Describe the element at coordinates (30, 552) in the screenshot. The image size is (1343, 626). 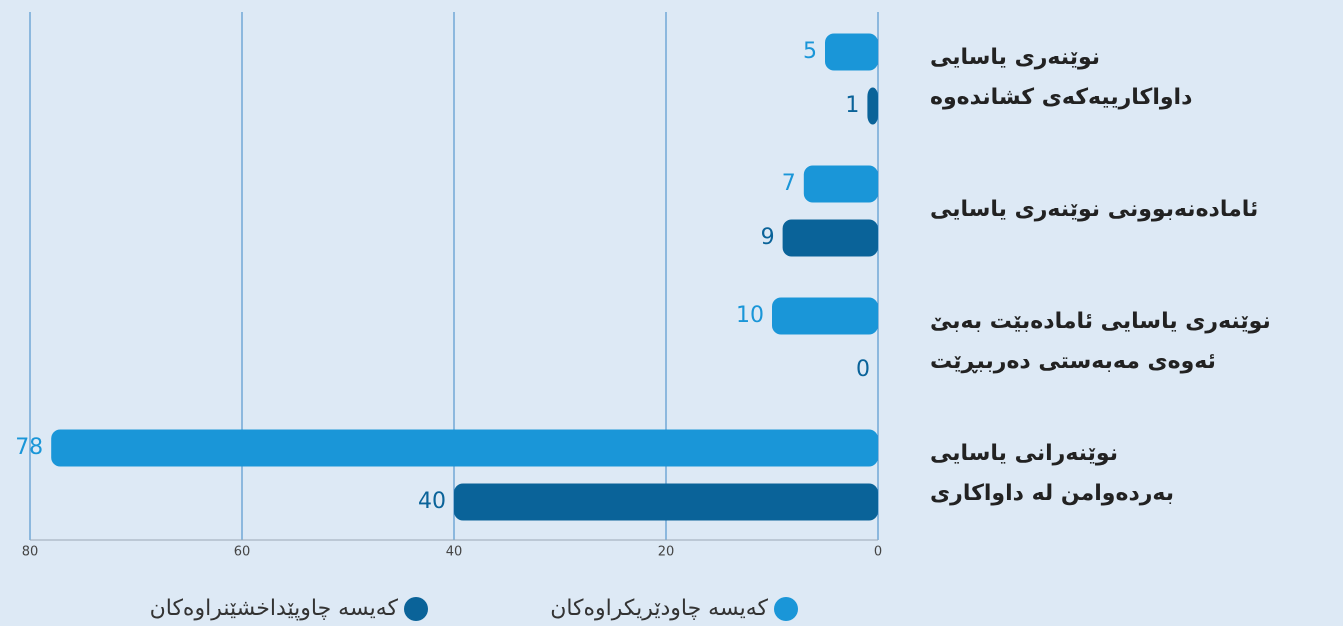
I see `x-tick-label: 80` at that location.